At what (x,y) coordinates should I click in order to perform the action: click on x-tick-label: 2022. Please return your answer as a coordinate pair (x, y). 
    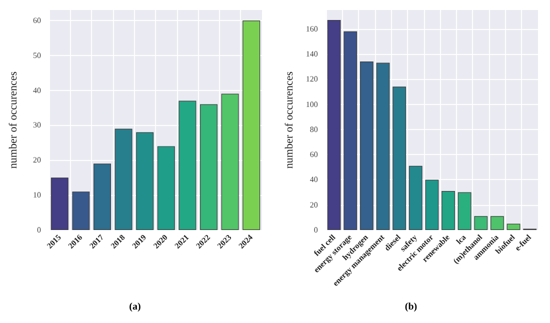
    Looking at the image, I should click on (203, 241).